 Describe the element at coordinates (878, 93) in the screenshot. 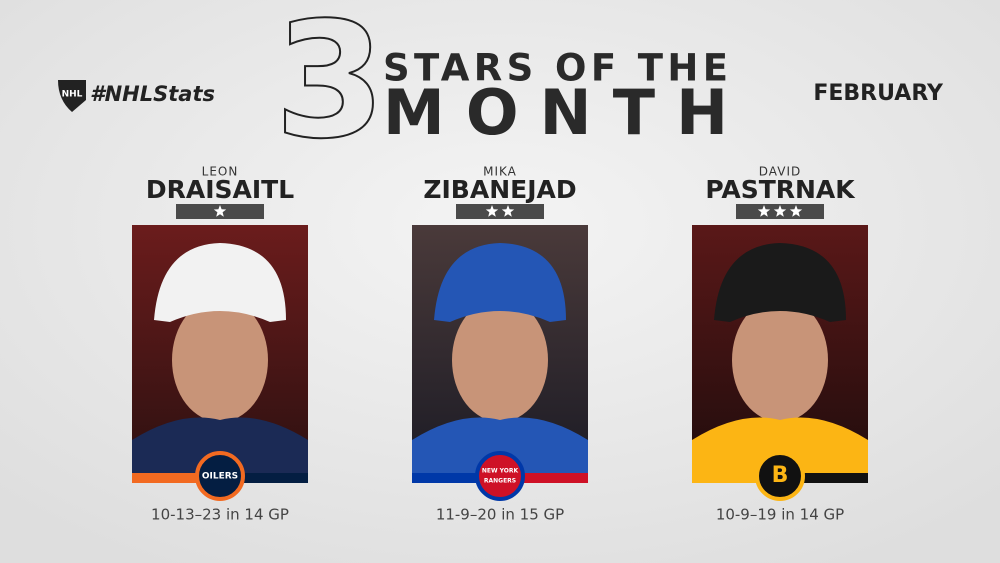

I see `month: FEBRUARY` at that location.